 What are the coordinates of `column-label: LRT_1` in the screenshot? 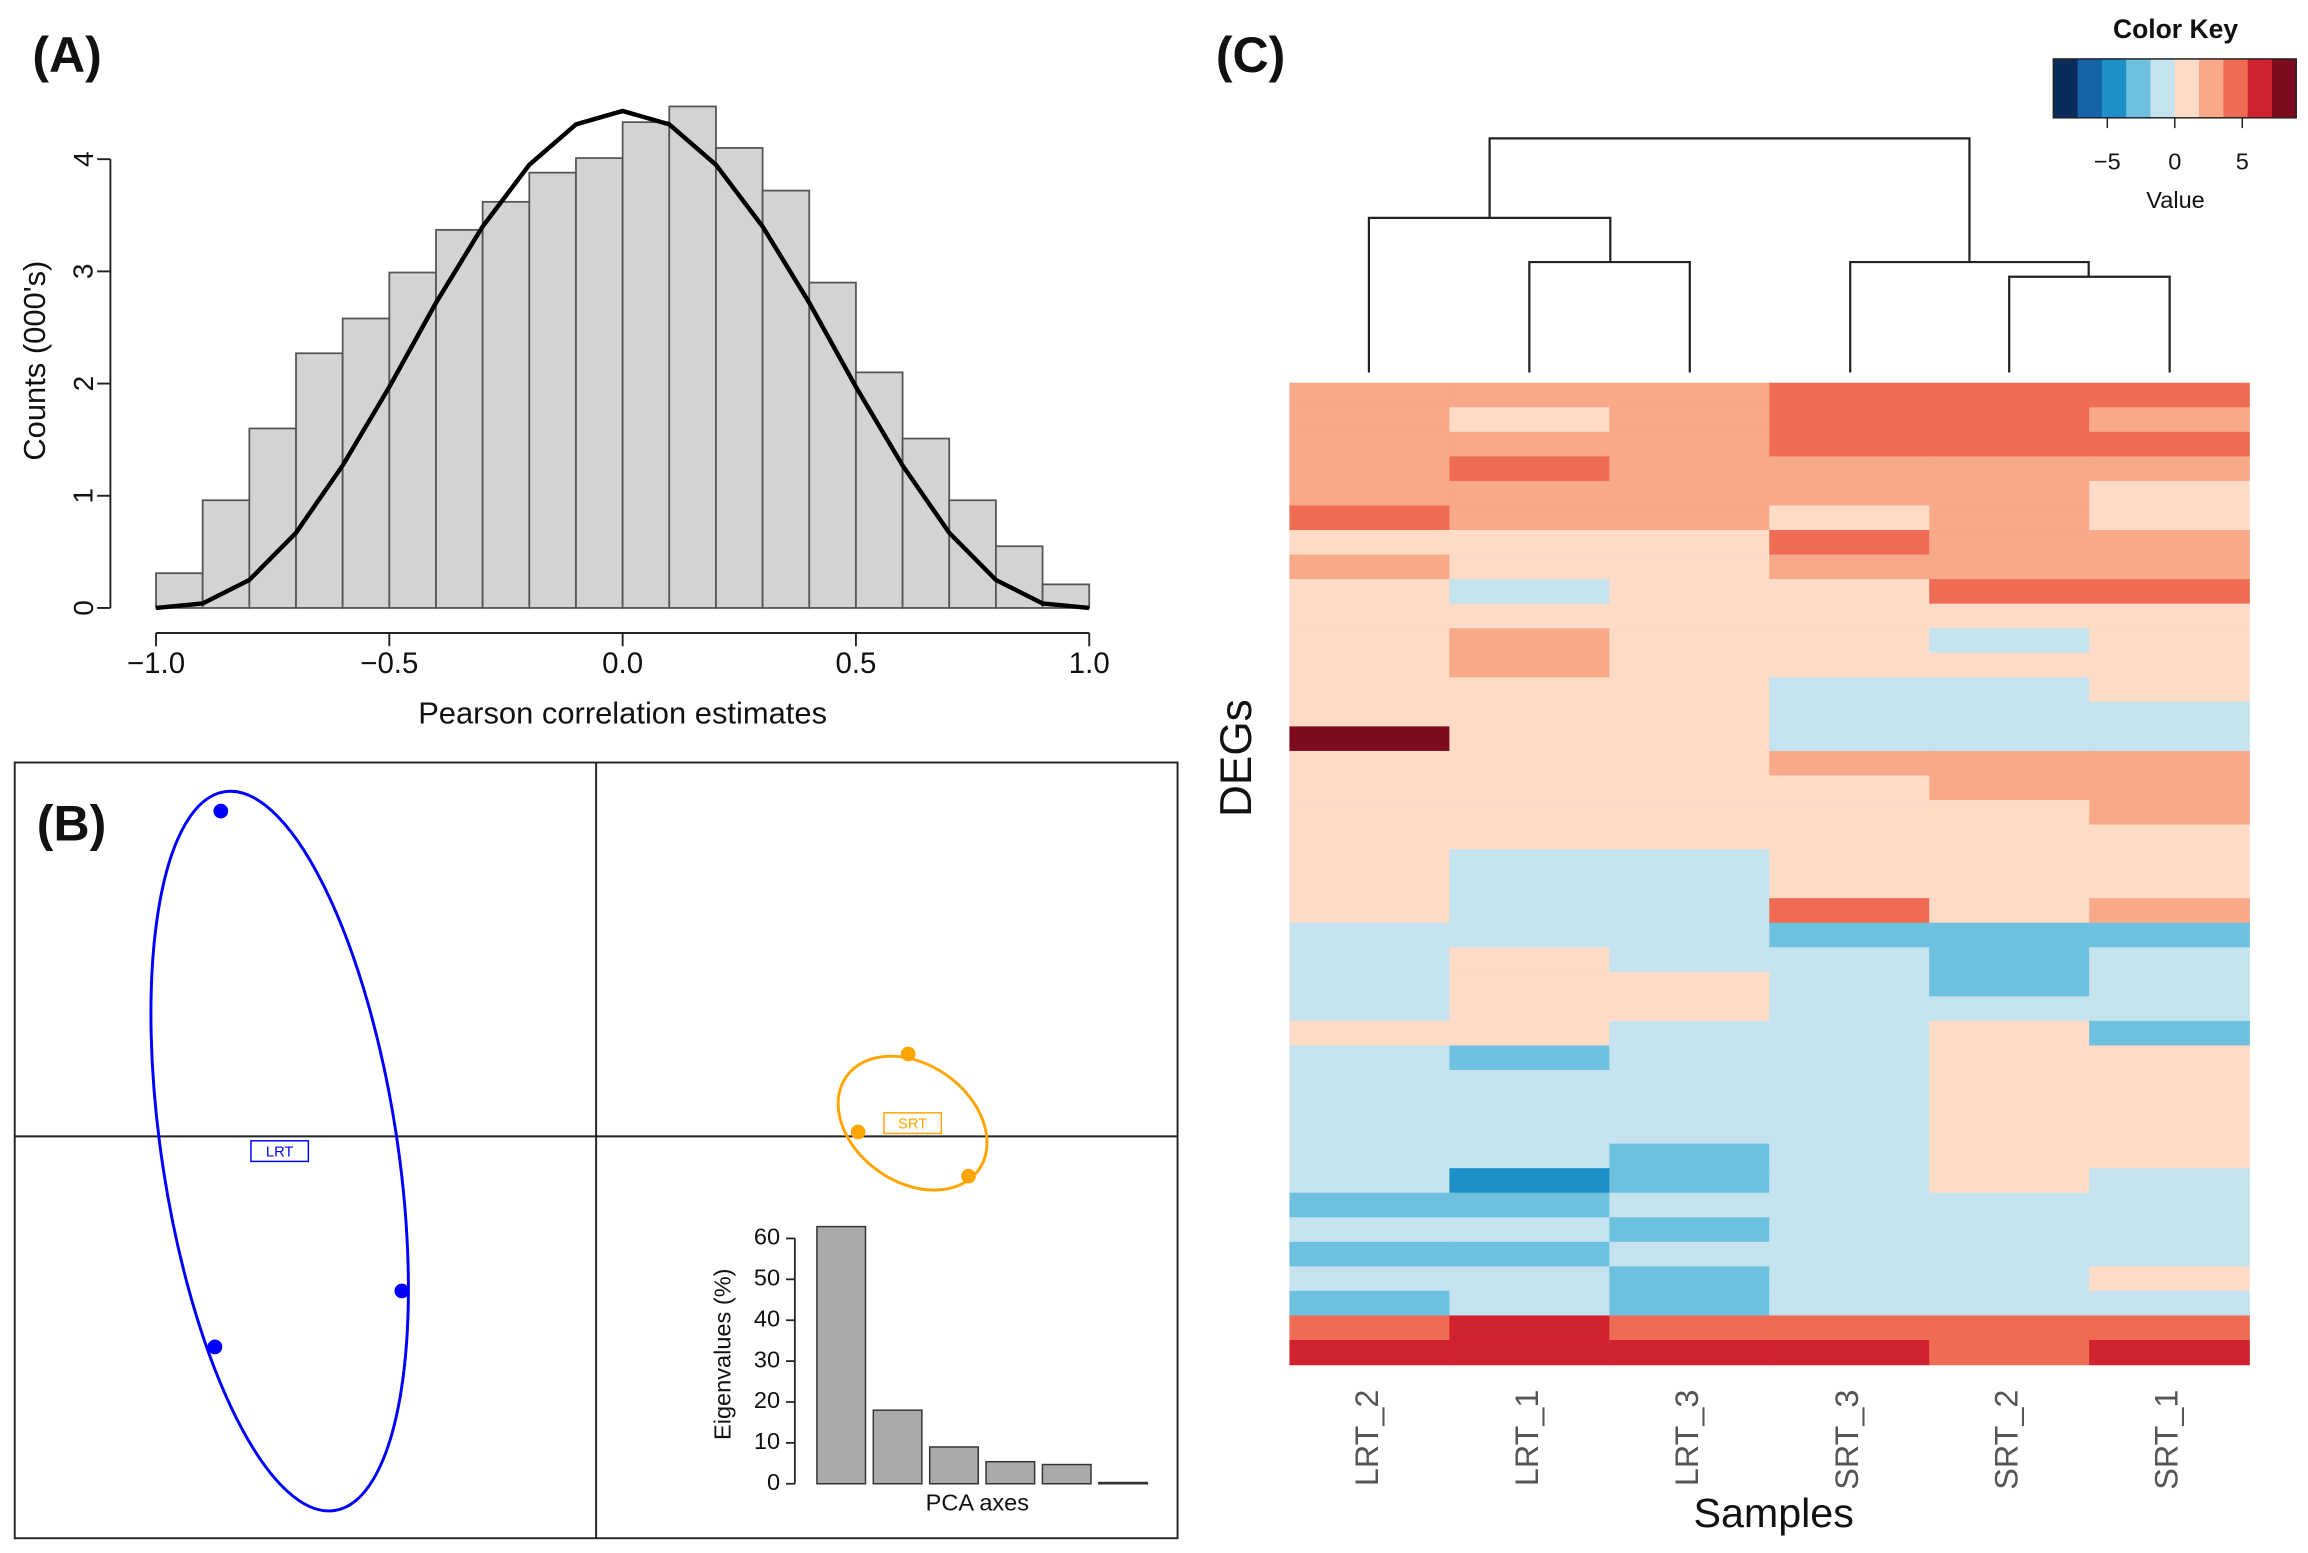 It's located at (1527, 1438).